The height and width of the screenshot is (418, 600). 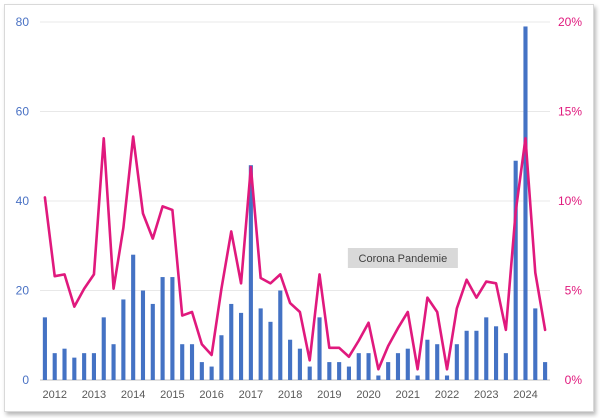 What do you see at coordinates (54, 395) in the screenshot?
I see `x-tick-label: 2012` at bounding box center [54, 395].